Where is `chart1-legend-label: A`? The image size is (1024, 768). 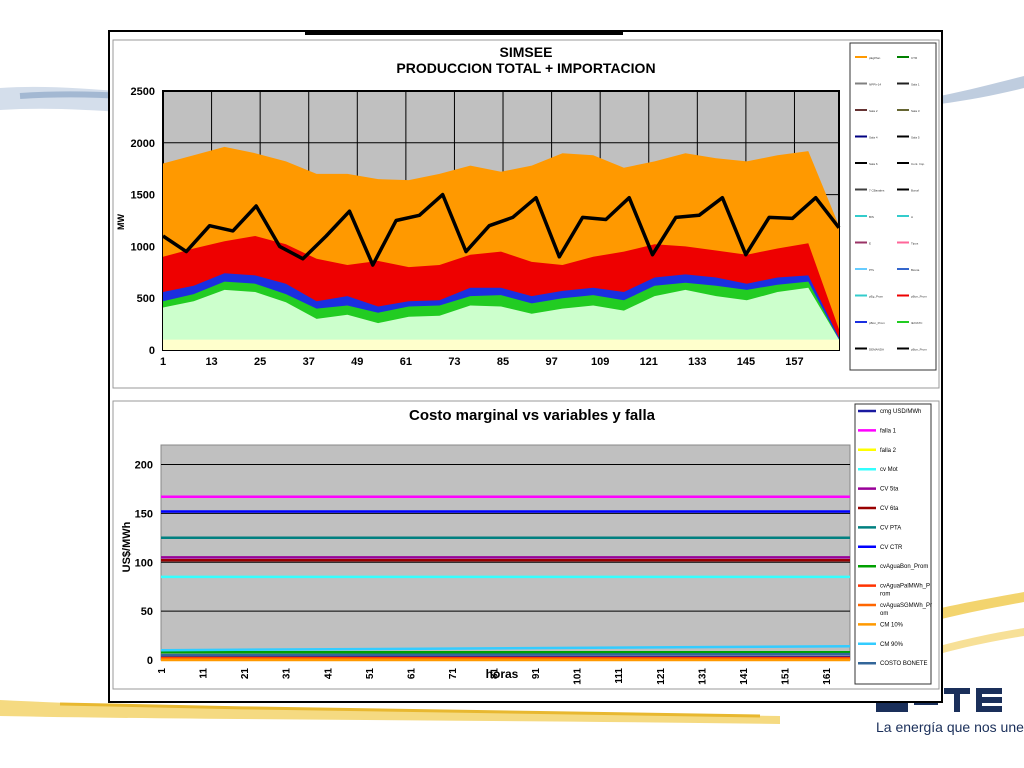 chart1-legend-label: A is located at coordinates (912, 217).